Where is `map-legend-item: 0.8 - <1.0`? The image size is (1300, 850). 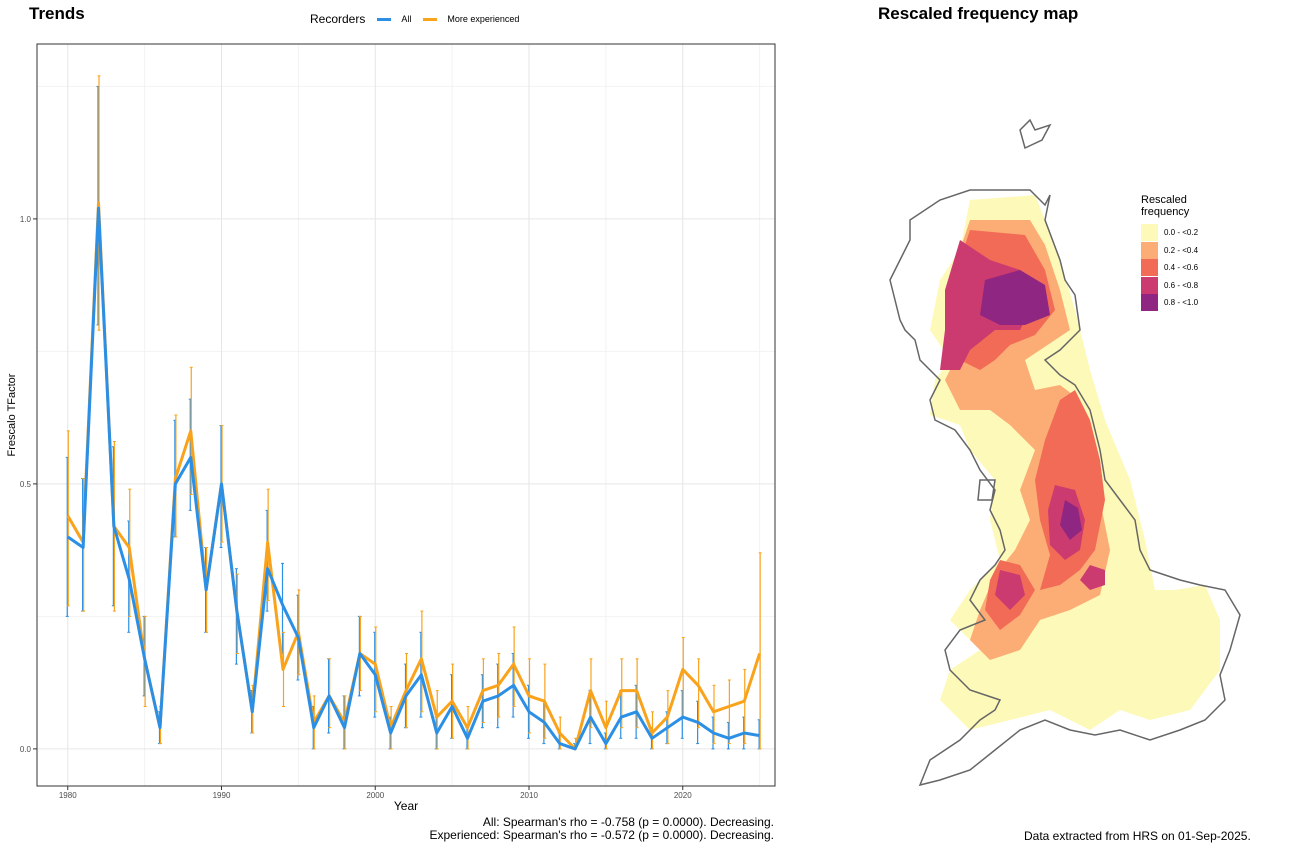 map-legend-item: 0.8 - <1.0 is located at coordinates (1169, 303).